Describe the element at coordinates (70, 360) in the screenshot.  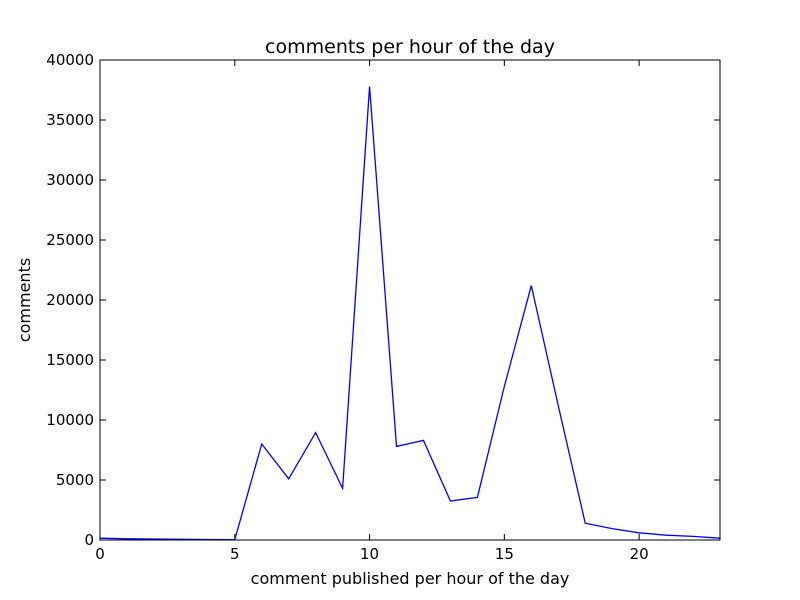
I see `y-tick-label: 15000` at that location.